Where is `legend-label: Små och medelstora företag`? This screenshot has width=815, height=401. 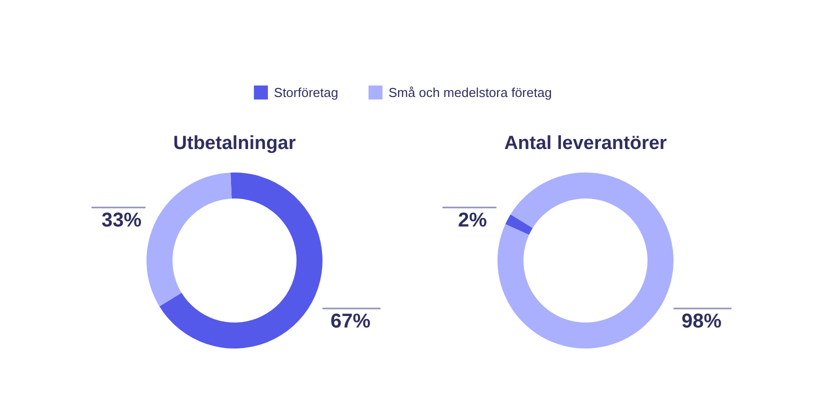 legend-label: Små och medelstora företag is located at coordinates (470, 92).